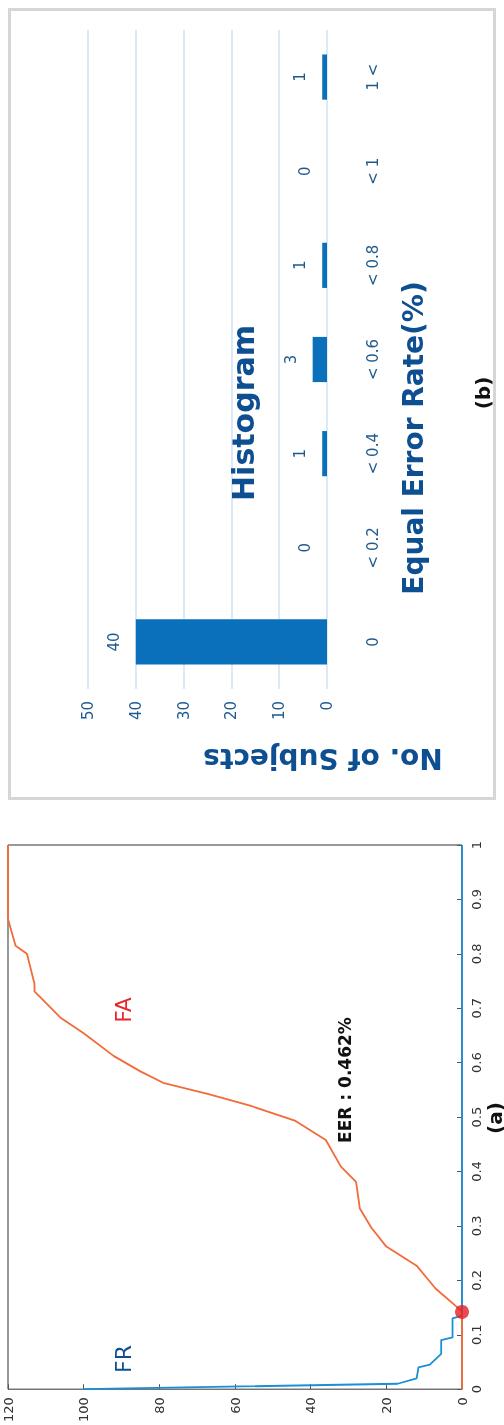  Describe the element at coordinates (476, 1280) in the screenshot. I see `y-tick-label: 0.2` at that location.